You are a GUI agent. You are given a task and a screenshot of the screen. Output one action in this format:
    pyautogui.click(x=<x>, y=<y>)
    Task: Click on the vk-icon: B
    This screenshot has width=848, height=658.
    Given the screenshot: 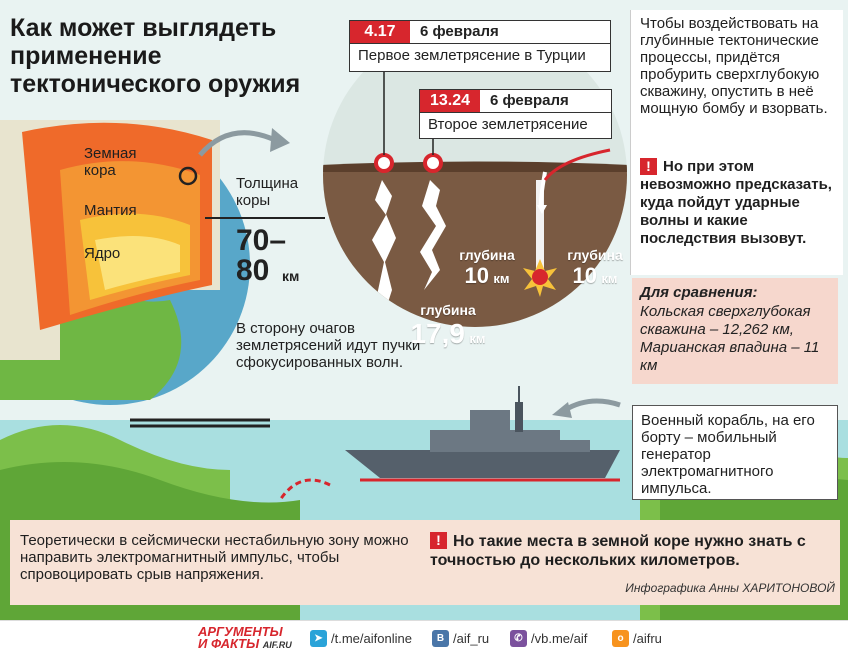 What is the action you would take?
    pyautogui.click(x=440, y=638)
    